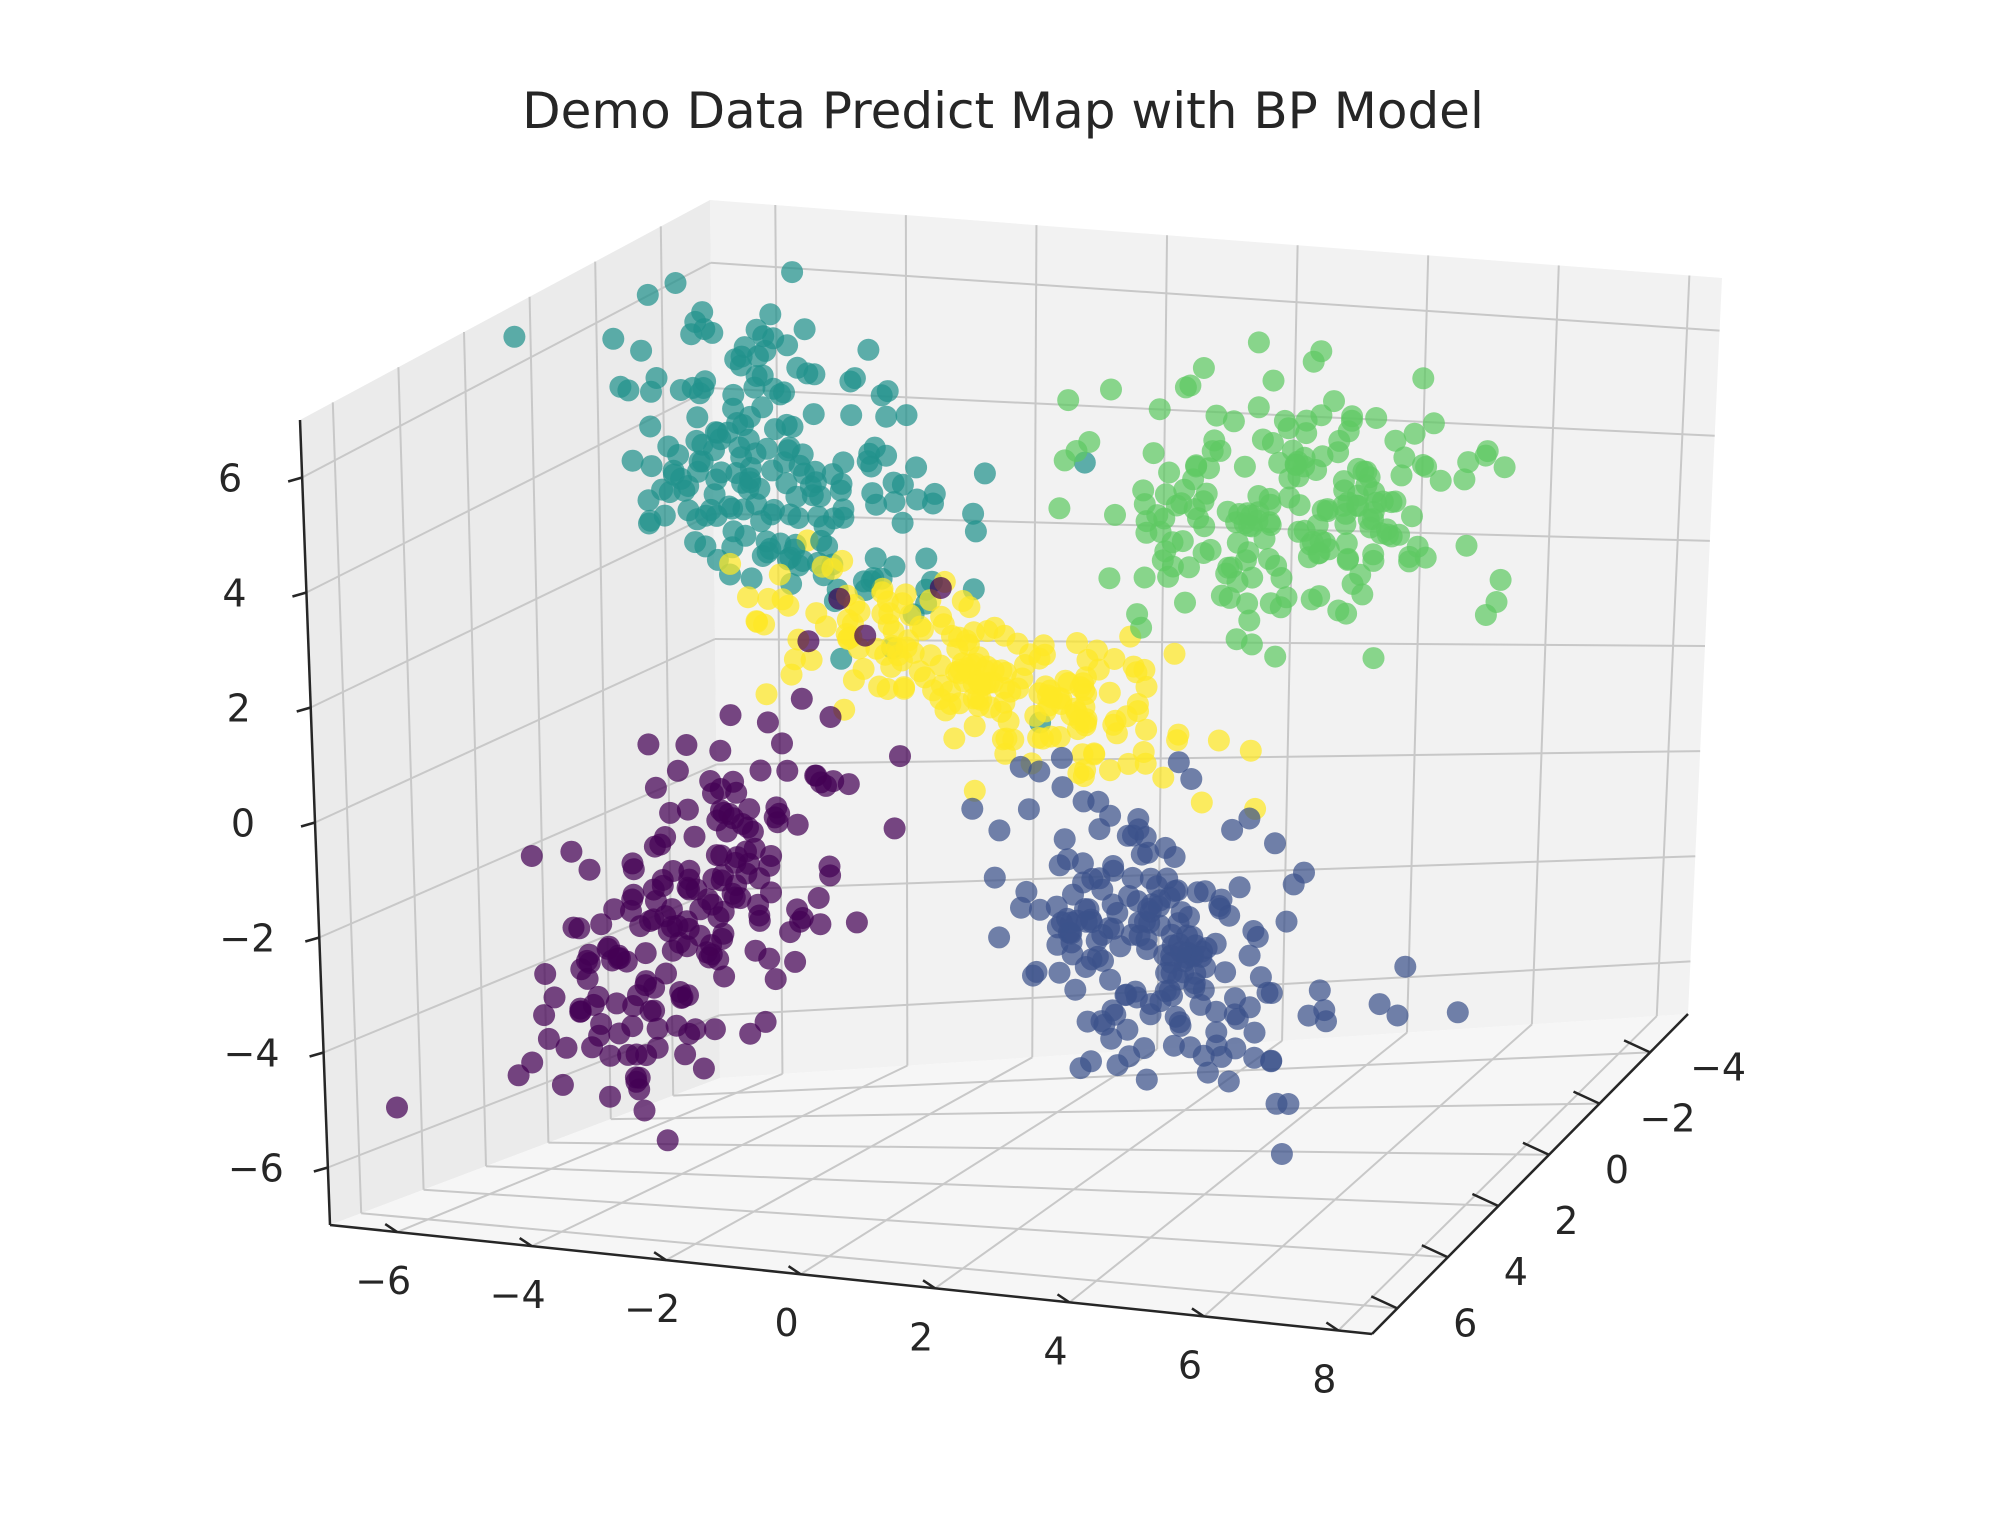 This screenshot has width=2000, height=1517. I want to click on x-tick-label: 2, so click(921, 1337).